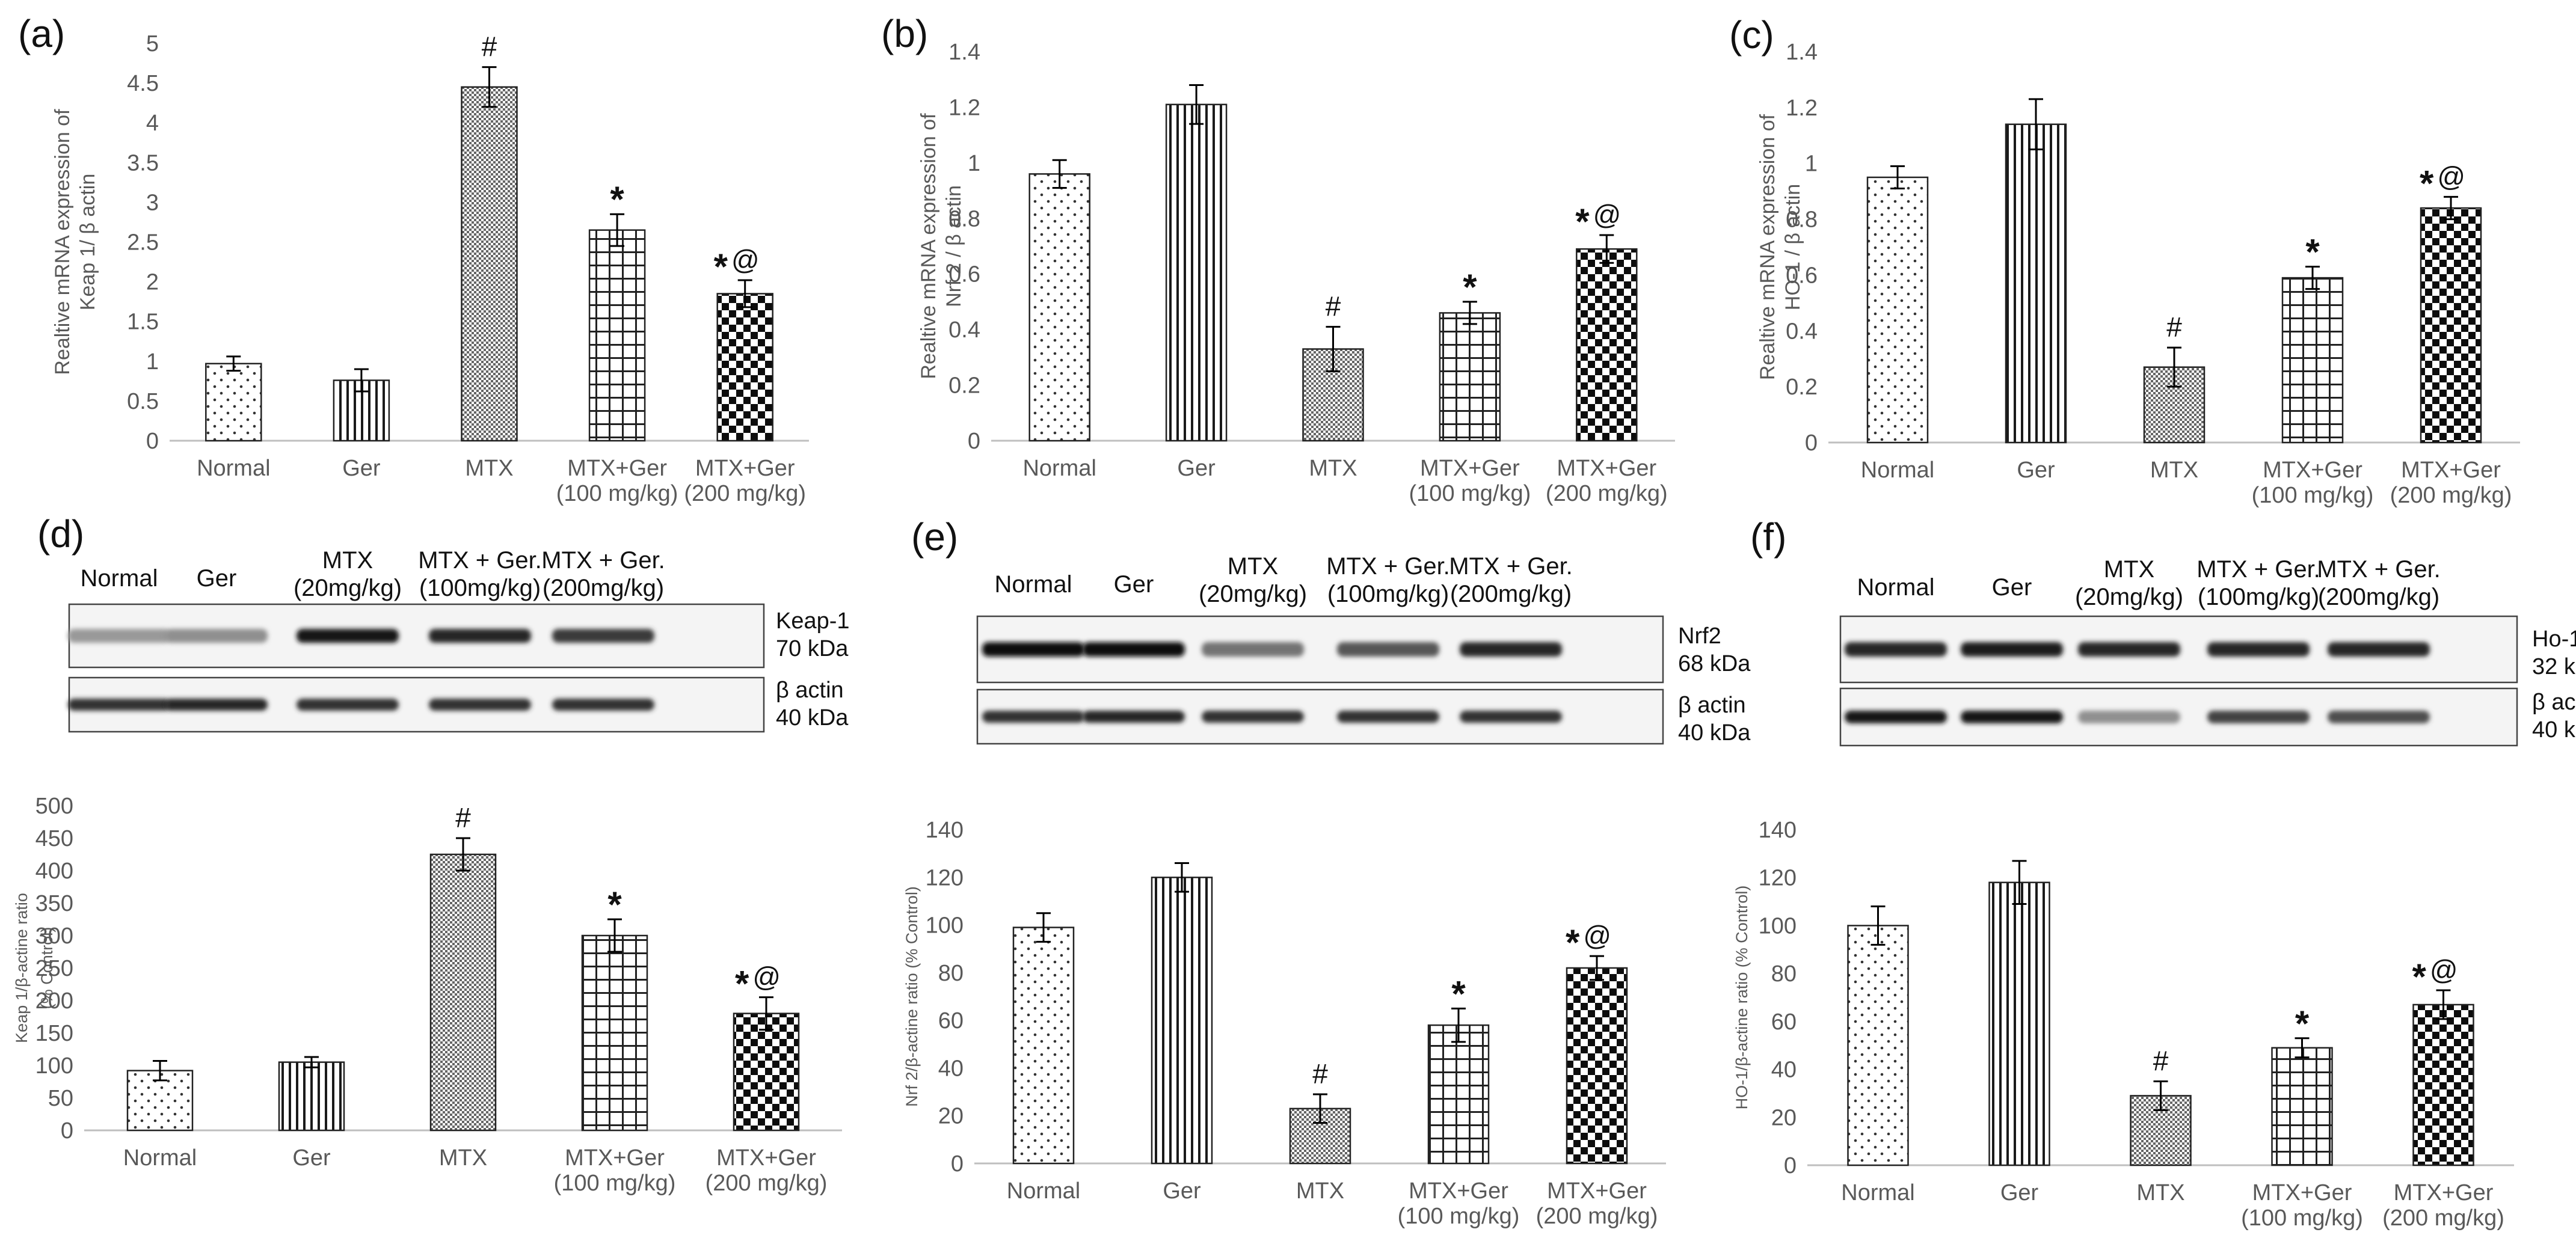 This screenshot has height=1250, width=2576. What do you see at coordinates (41, 33) in the screenshot?
I see `panel-label-a: (a)` at bounding box center [41, 33].